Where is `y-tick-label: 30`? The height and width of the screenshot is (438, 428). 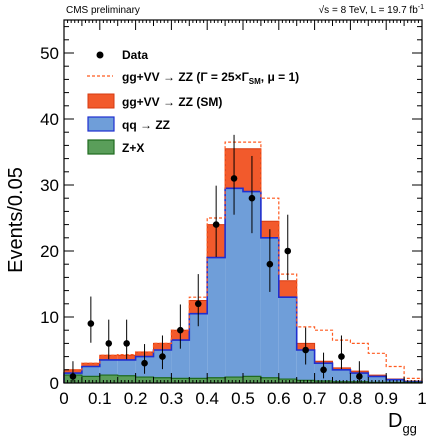 y-tick-label: 30 is located at coordinates (49, 185).